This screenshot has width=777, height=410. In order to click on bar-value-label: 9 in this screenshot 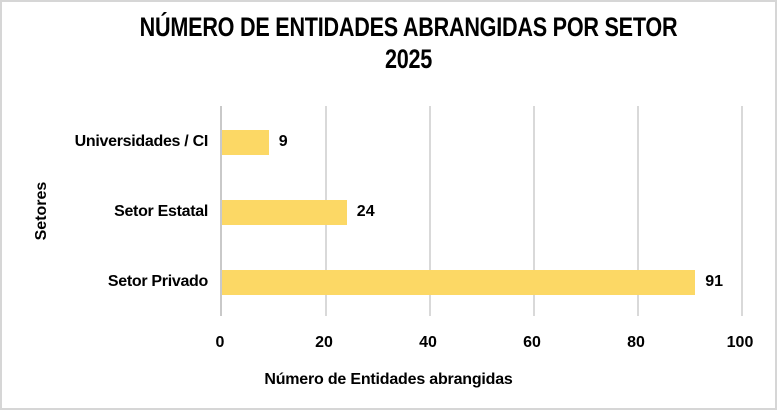, I will do `click(283, 141)`.